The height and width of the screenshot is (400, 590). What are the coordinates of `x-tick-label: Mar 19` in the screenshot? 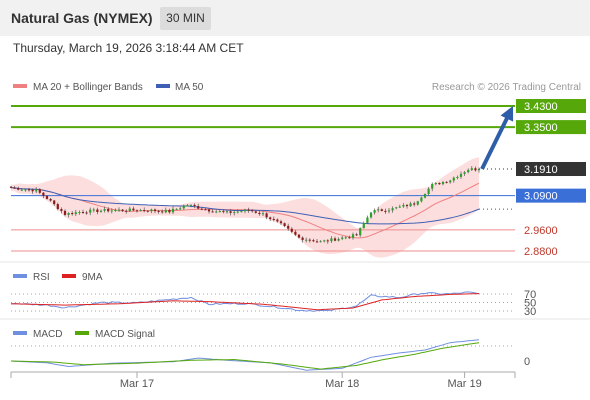 It's located at (464, 384).